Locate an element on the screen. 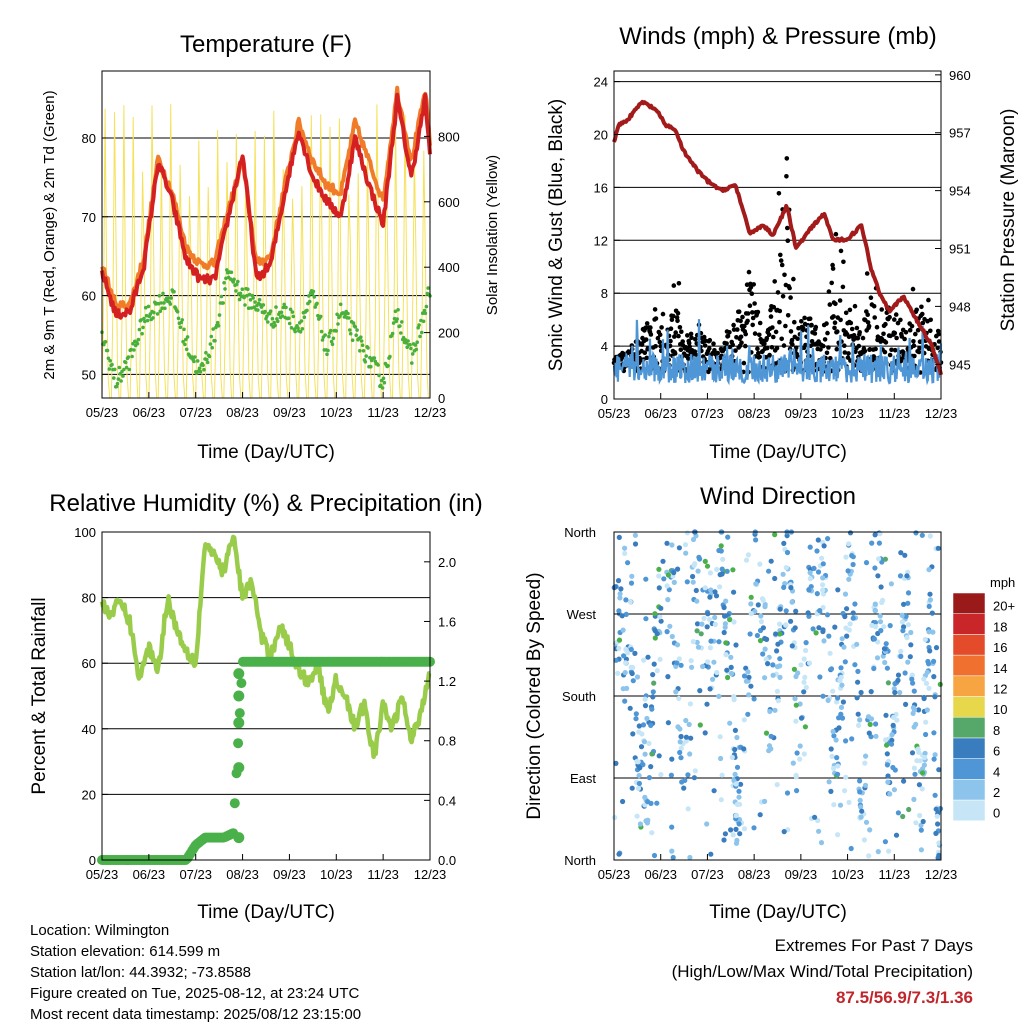 The width and height of the screenshot is (1024, 1025). temperature-series is located at coordinates (266, 242).